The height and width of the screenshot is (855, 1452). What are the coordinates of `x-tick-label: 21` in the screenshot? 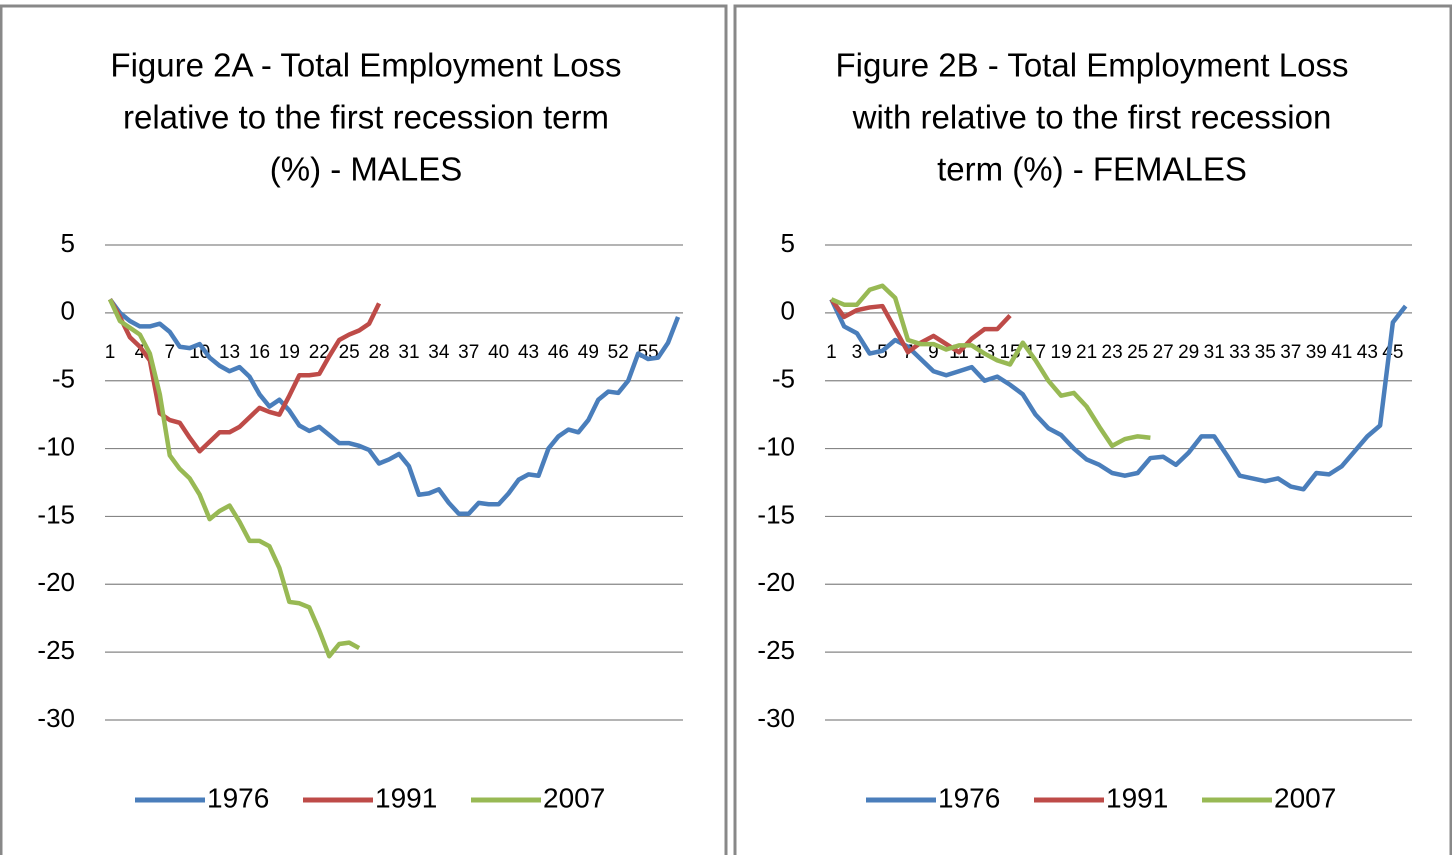 It's located at (1086, 352).